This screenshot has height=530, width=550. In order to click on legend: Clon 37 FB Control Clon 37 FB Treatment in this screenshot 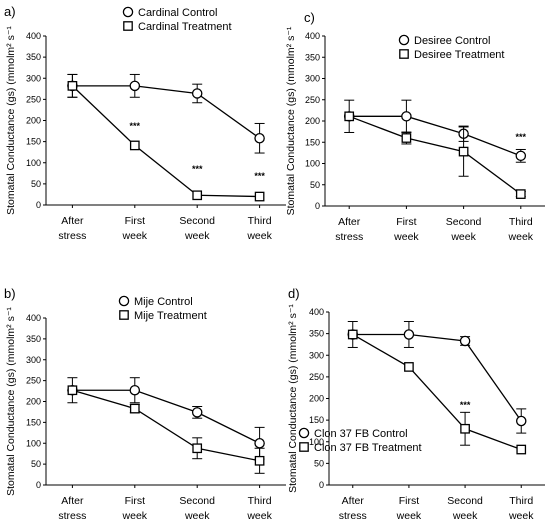, I will do `click(360, 440)`.